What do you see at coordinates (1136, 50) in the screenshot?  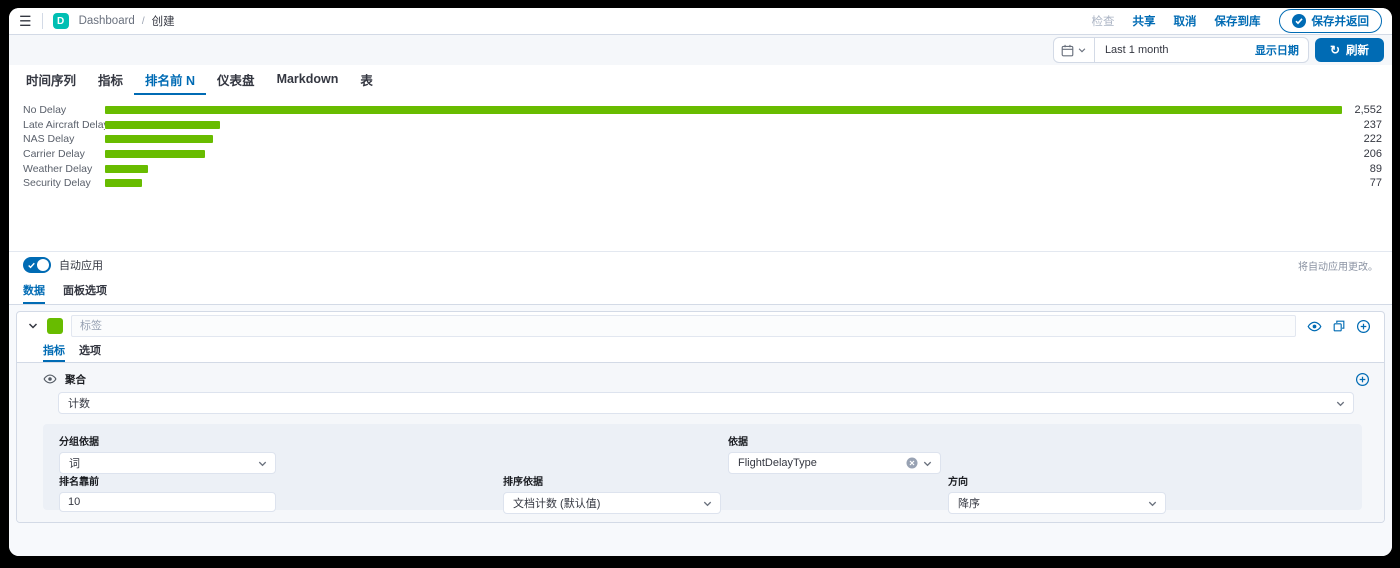 I see `date-range-value: Last 1 month` at bounding box center [1136, 50].